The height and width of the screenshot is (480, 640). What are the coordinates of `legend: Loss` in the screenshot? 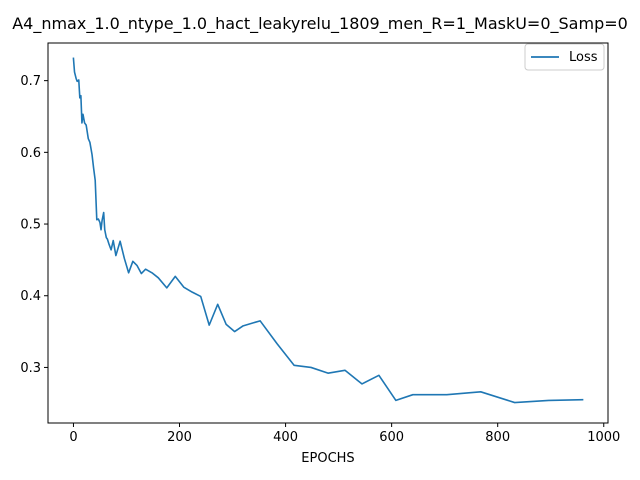 It's located at (564, 57).